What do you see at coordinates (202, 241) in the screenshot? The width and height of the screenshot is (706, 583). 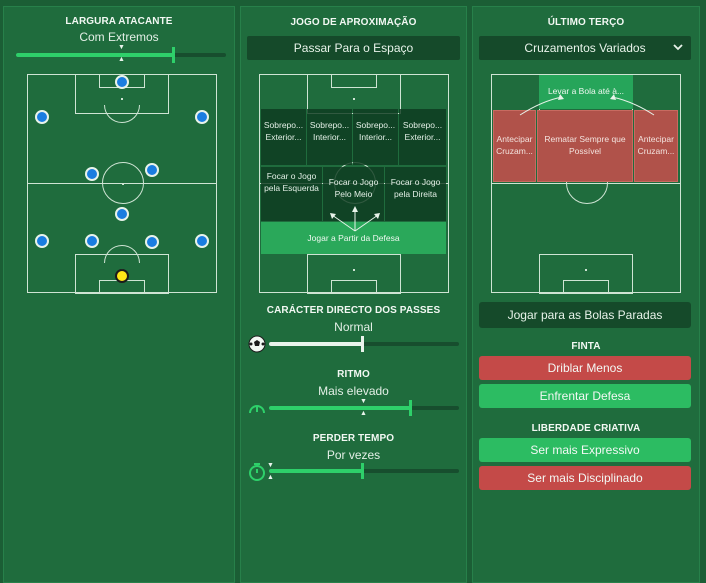 I see `player-right-back` at bounding box center [202, 241].